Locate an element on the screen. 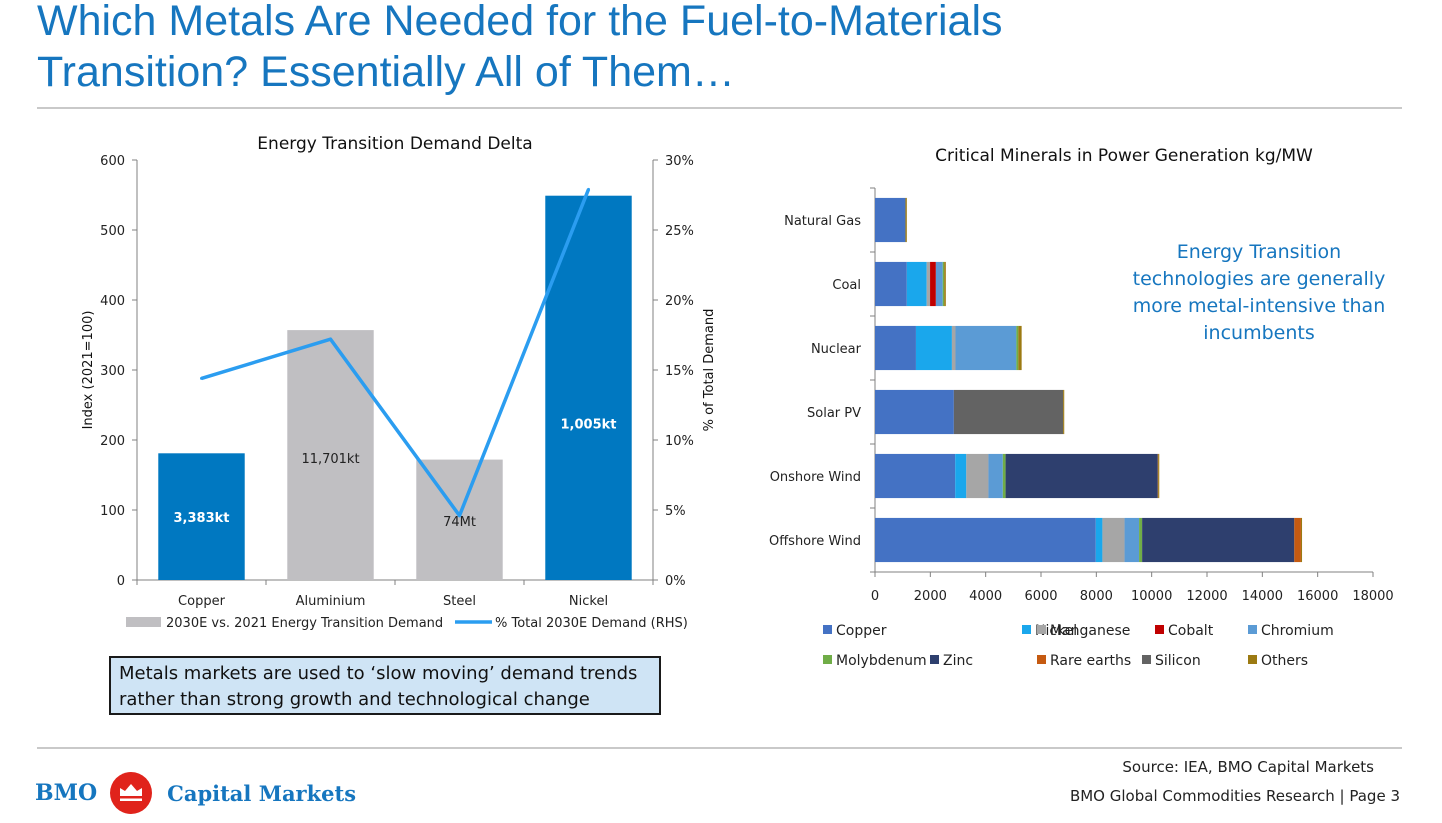 This screenshot has height=823, width=1442. brand-name: BMO is located at coordinates (66, 793).